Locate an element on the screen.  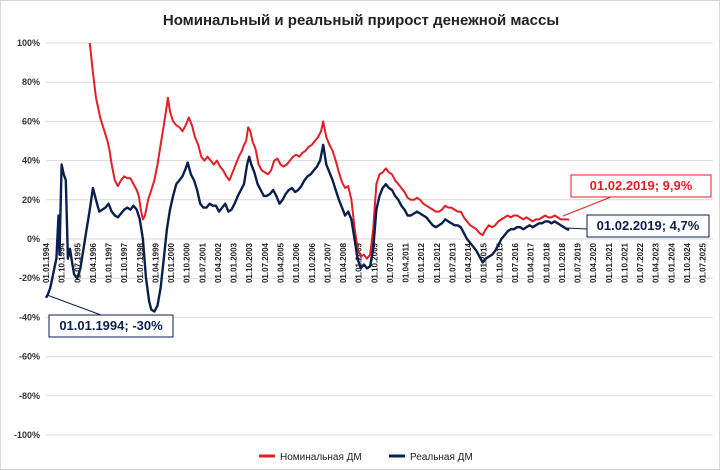
y-tick-label: -40% is located at coordinates (29, 317).